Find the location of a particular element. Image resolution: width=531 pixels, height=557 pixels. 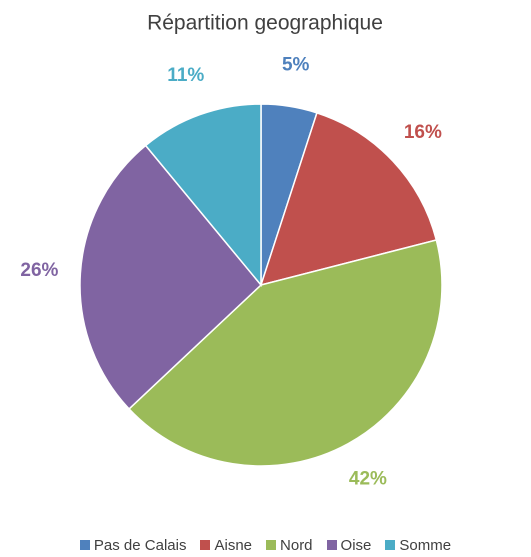

data-label: 42% is located at coordinates (368, 479).